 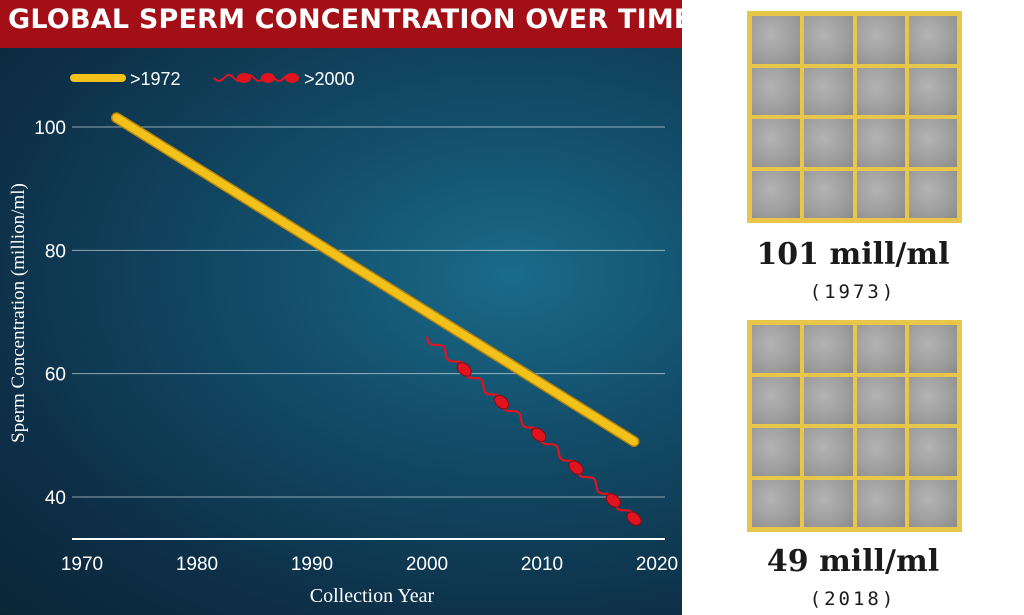 I want to click on x-tick-label: 1970, so click(x=82, y=564).